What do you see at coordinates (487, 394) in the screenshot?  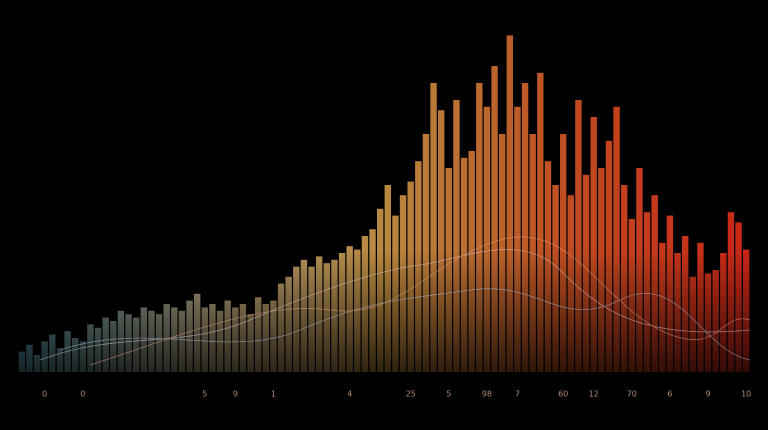 I see `x-tick-label: 98` at bounding box center [487, 394].